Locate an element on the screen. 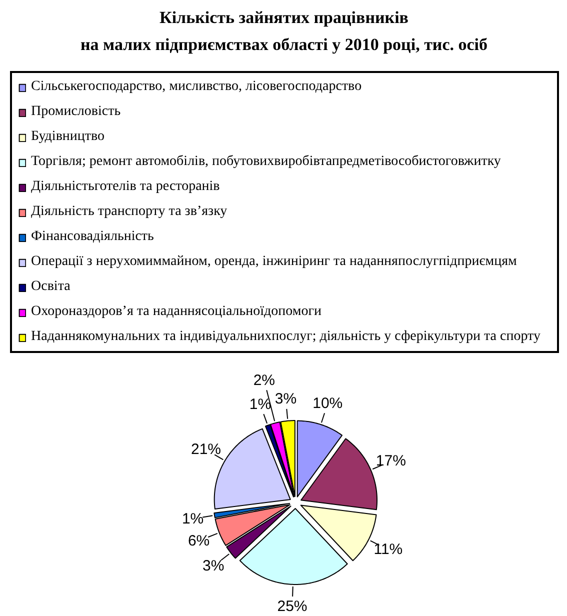 Image resolution: width=567 pixels, height=616 pixels. legend-label: Операції з нерухомиммайном, оренда, інжиніринг та наданняпослугпідприємцям is located at coordinates (274, 262).